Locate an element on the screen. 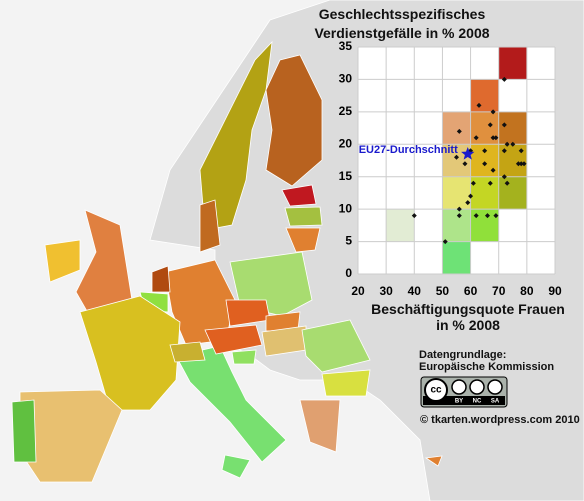 Image resolution: width=584 pixels, height=501 pixels. x-tick-label: 50 is located at coordinates (443, 291).